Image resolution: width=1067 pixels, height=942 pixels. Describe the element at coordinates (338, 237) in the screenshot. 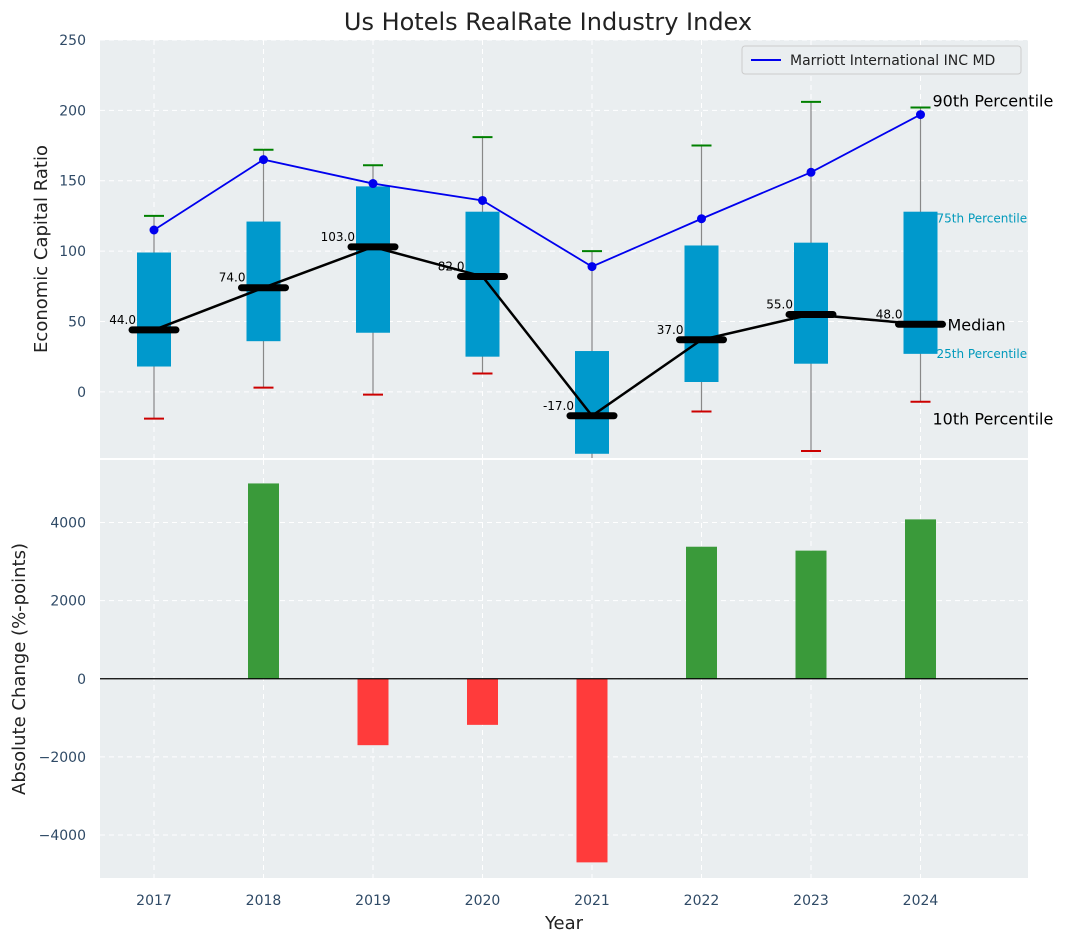

I see `median-value-label: 103.0` at that location.